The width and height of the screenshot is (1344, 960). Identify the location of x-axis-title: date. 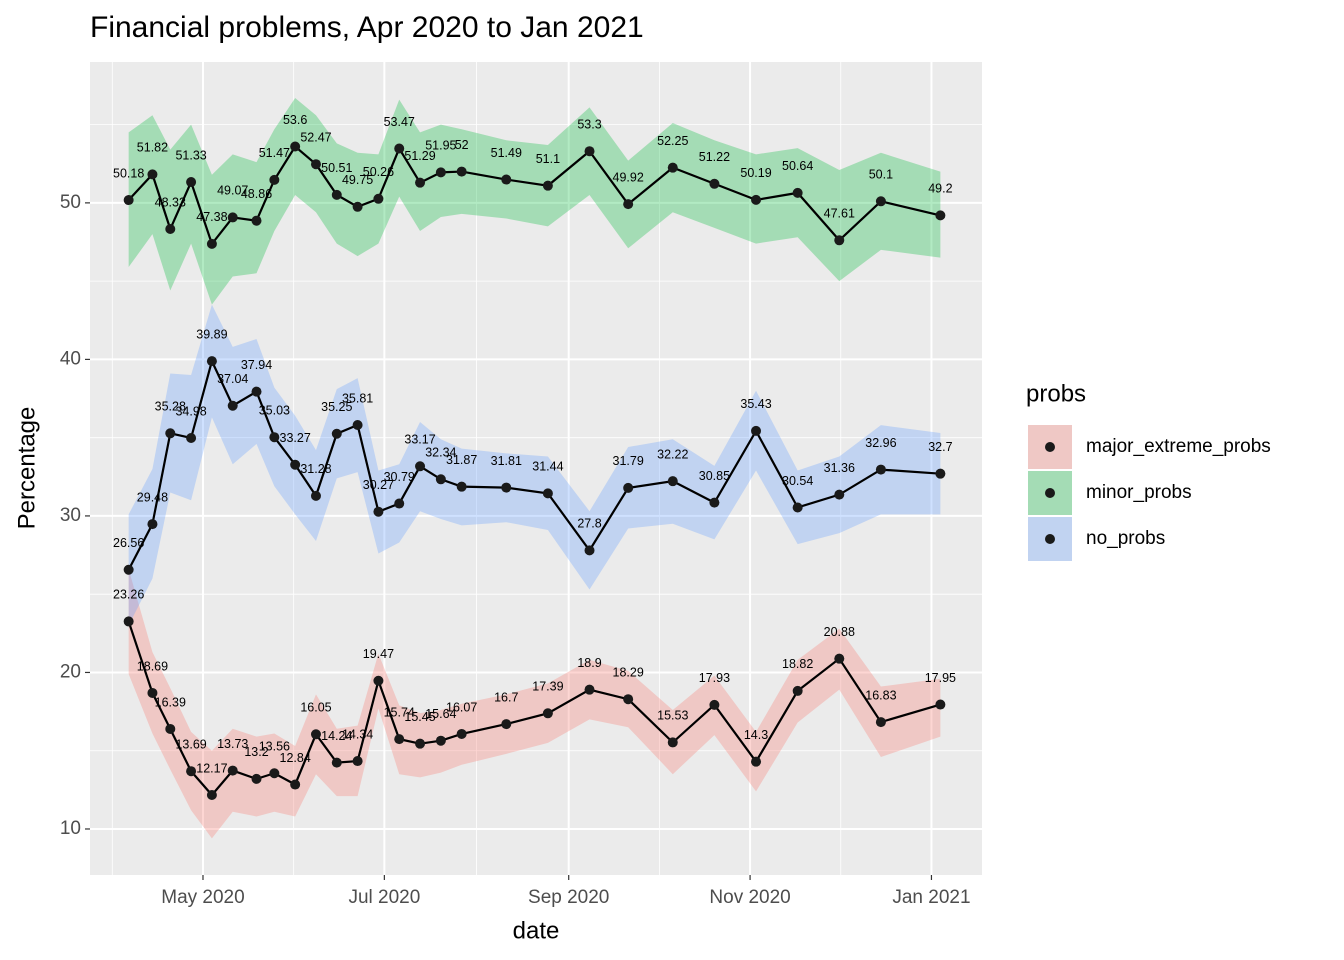
(536, 930).